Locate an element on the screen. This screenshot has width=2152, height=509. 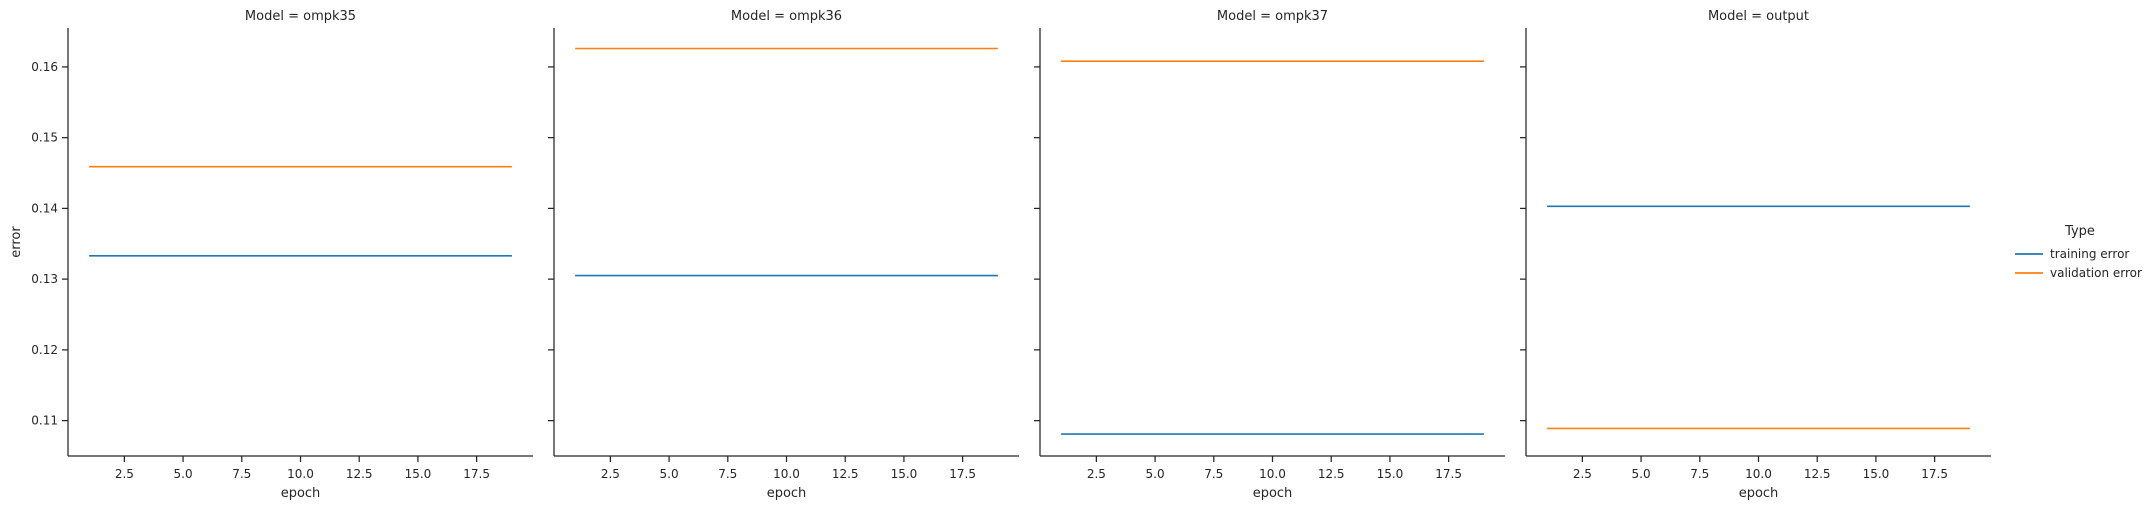
facet-title: Model = ompk37 is located at coordinates (1272, 16).